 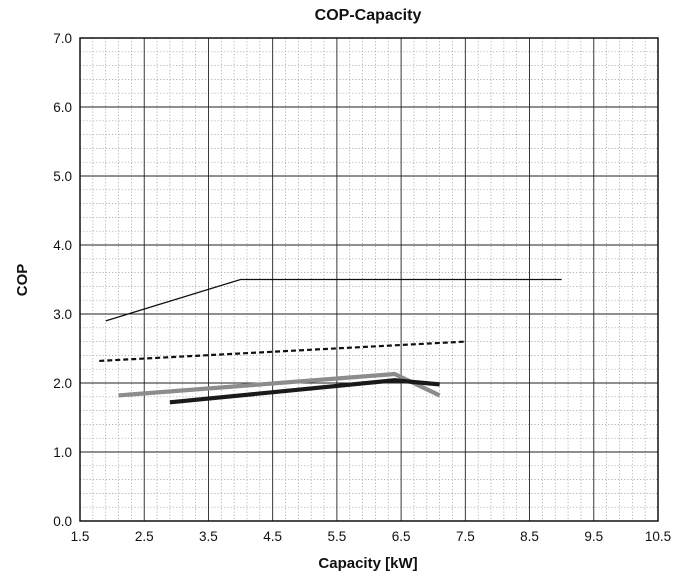 What do you see at coordinates (144, 536) in the screenshot?
I see `x-tick-label: 2.5` at bounding box center [144, 536].